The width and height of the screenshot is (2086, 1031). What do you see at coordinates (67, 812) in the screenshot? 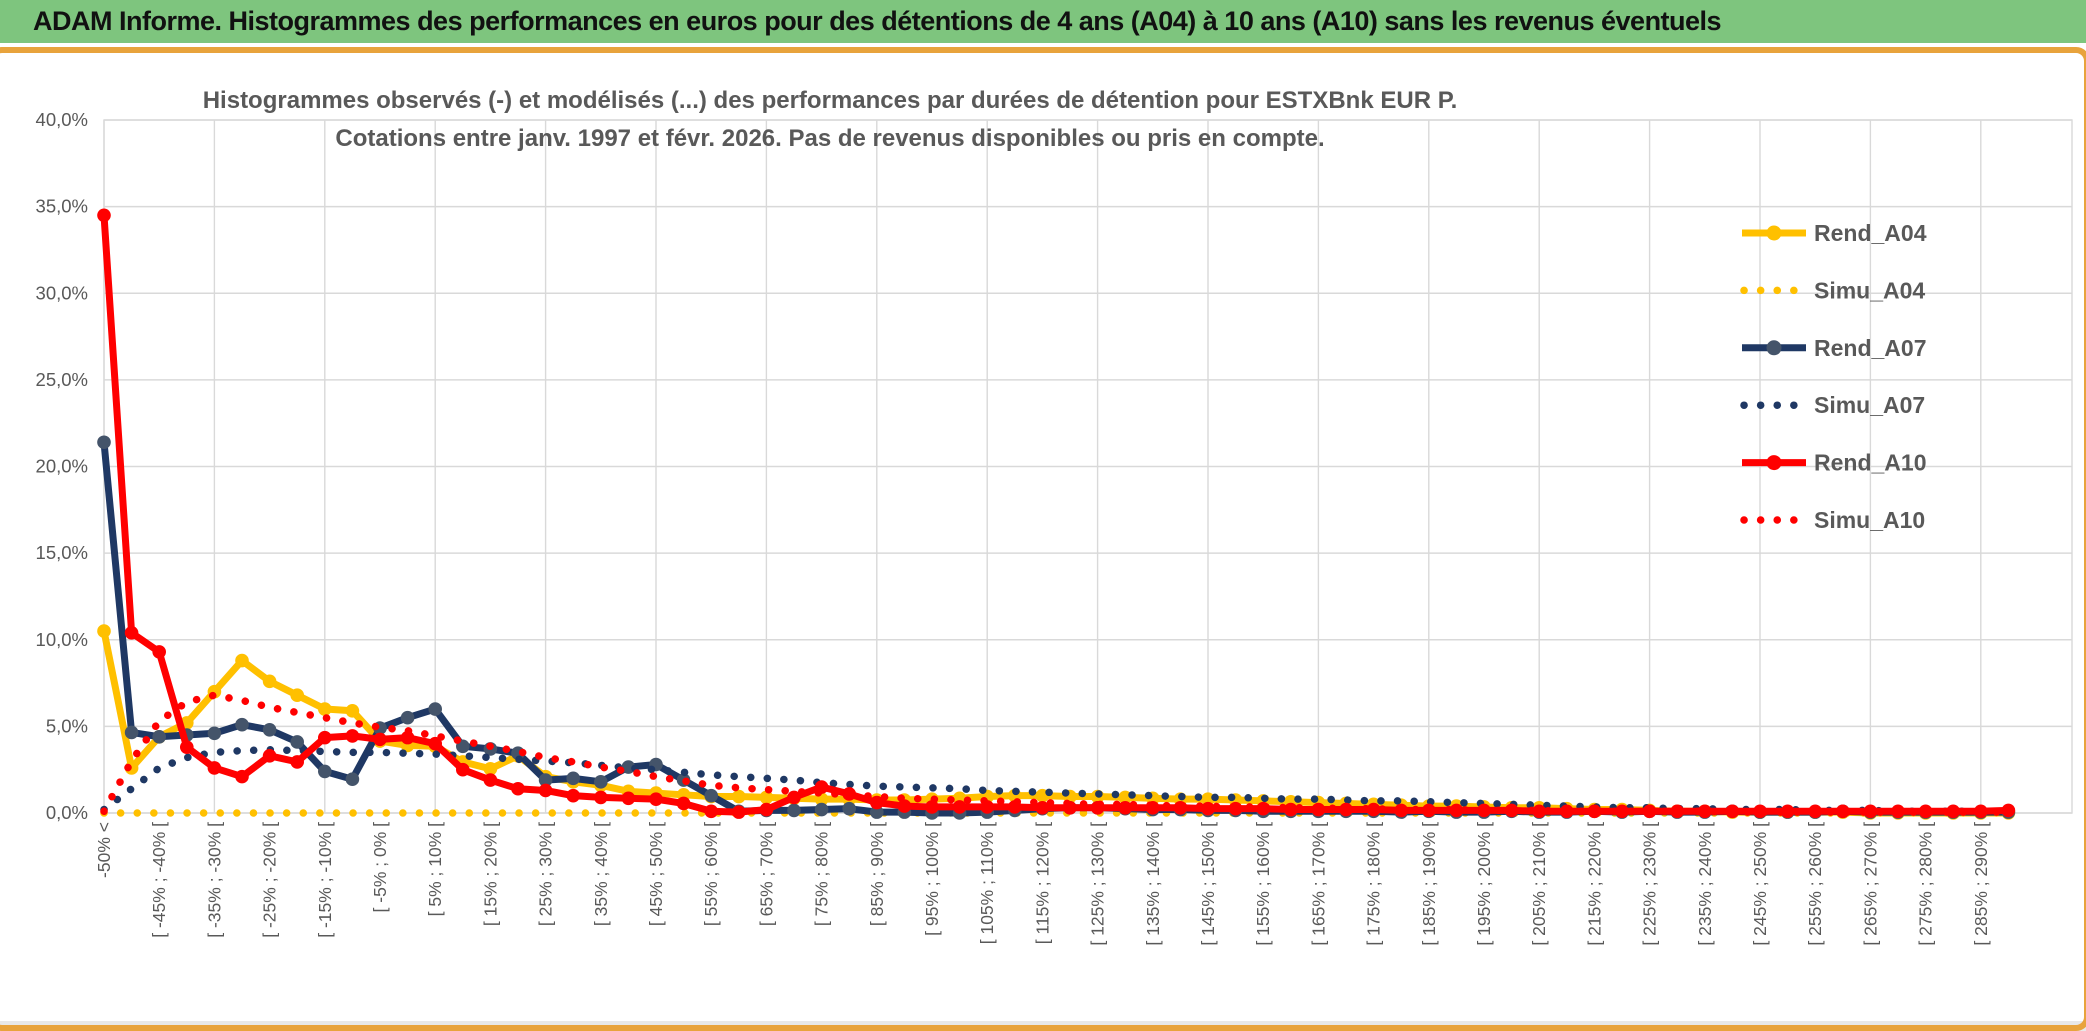
I see `y-tick-label: 0,0%` at bounding box center [67, 812].